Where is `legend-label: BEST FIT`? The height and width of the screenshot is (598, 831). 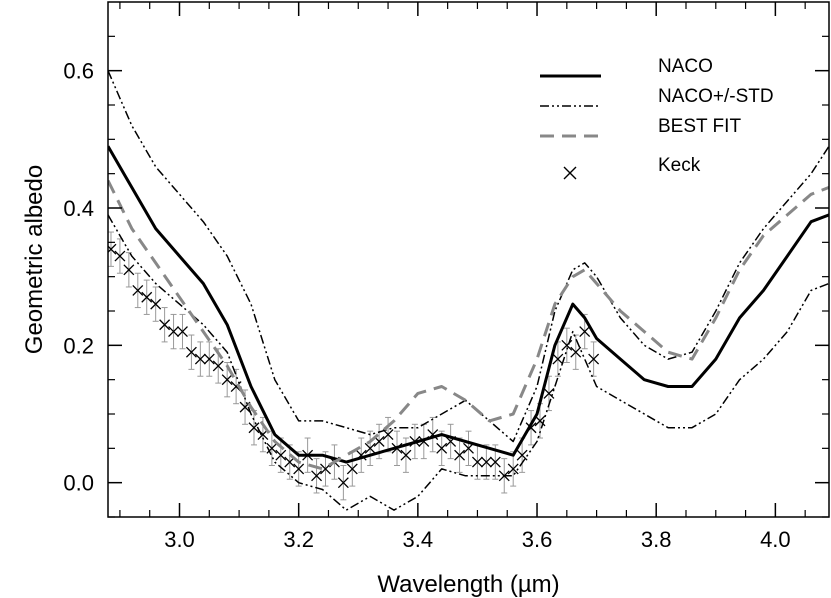 legend-label: BEST FIT is located at coordinates (699, 126).